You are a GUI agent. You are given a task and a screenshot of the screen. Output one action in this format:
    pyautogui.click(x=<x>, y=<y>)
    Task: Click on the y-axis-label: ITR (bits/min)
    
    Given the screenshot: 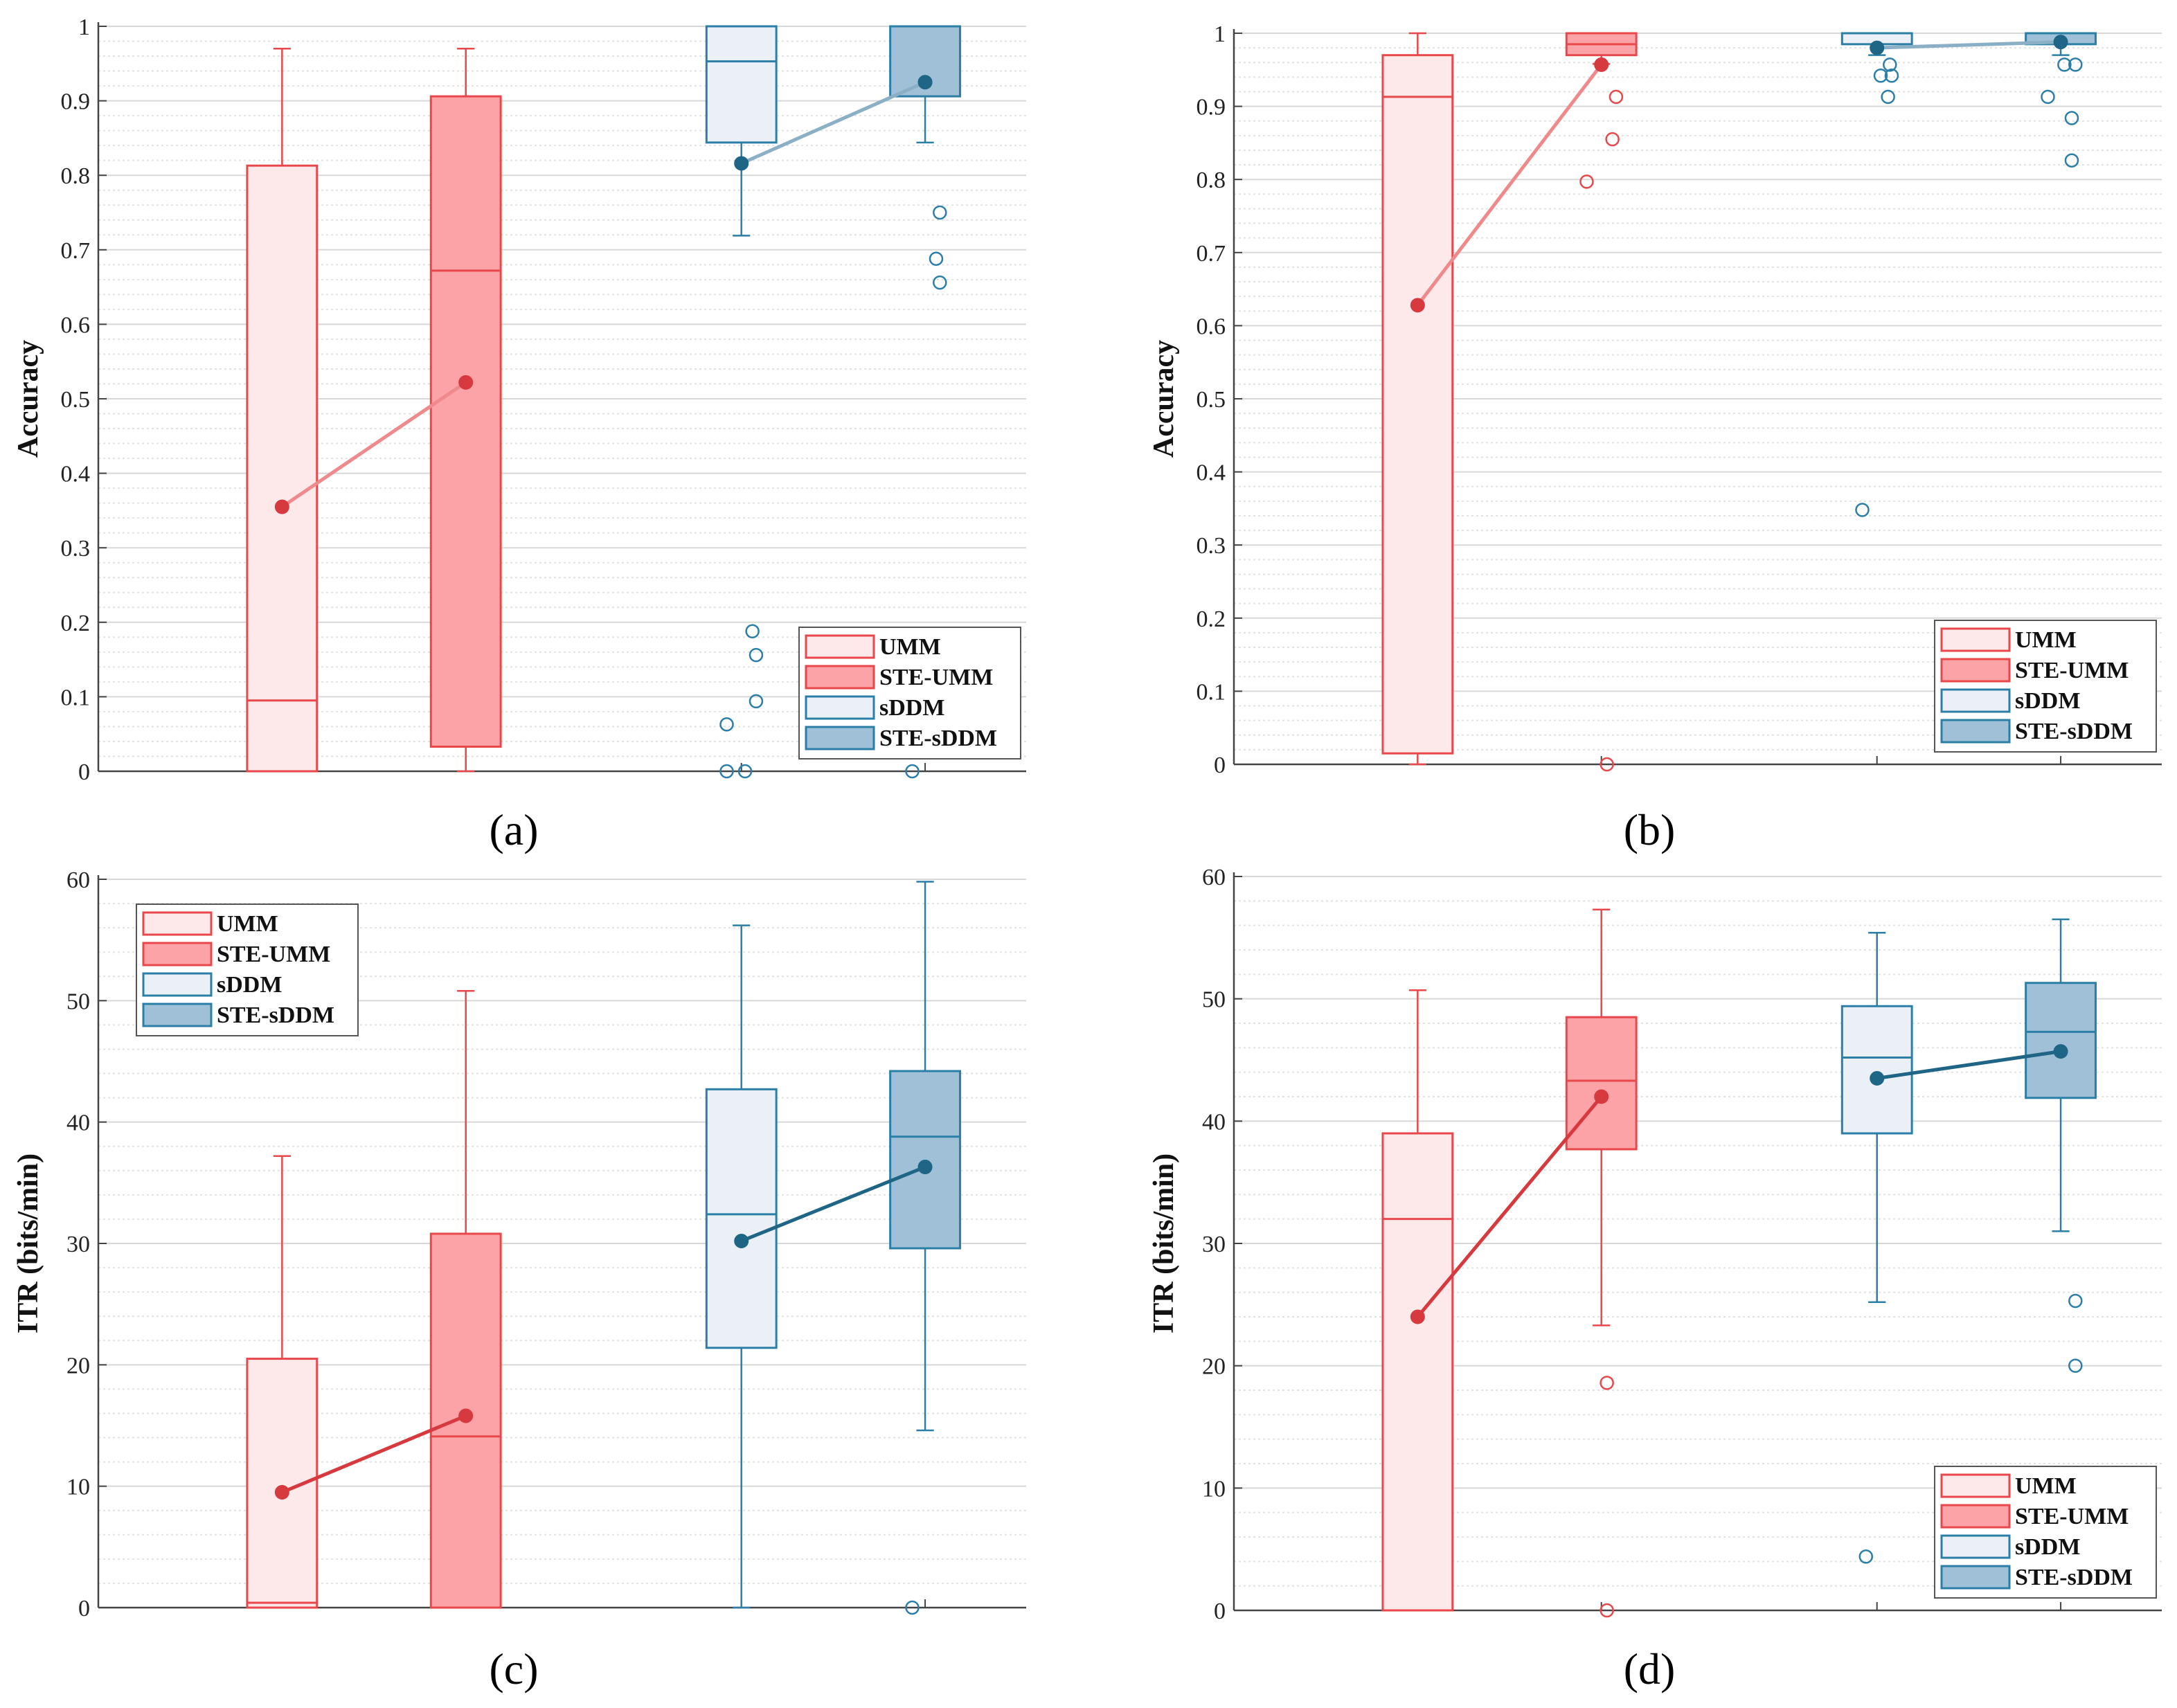 What is the action you would take?
    pyautogui.click(x=1164, y=1243)
    